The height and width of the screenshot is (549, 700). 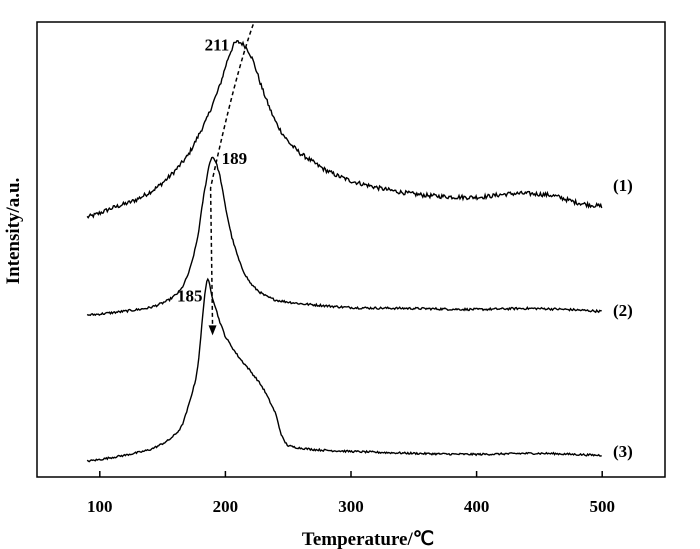 I want to click on x-axis-tick-labels: 100 200 300 400 500, so click(x=351, y=506).